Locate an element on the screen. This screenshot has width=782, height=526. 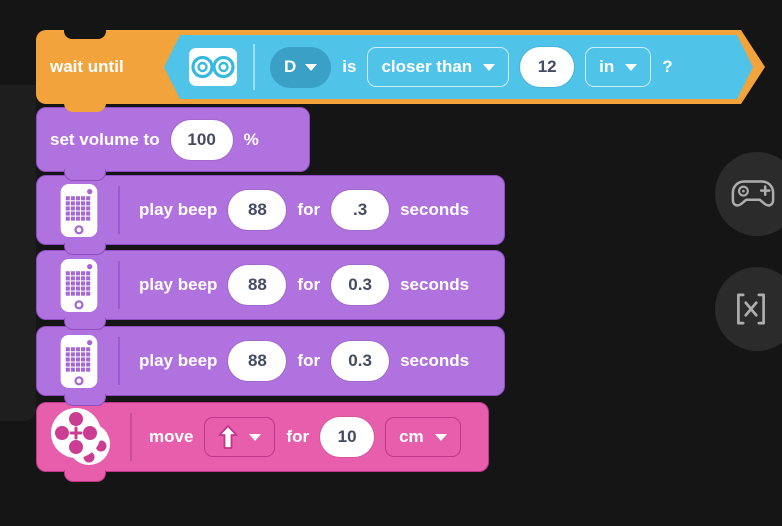
variables-button is located at coordinates (748, 309).